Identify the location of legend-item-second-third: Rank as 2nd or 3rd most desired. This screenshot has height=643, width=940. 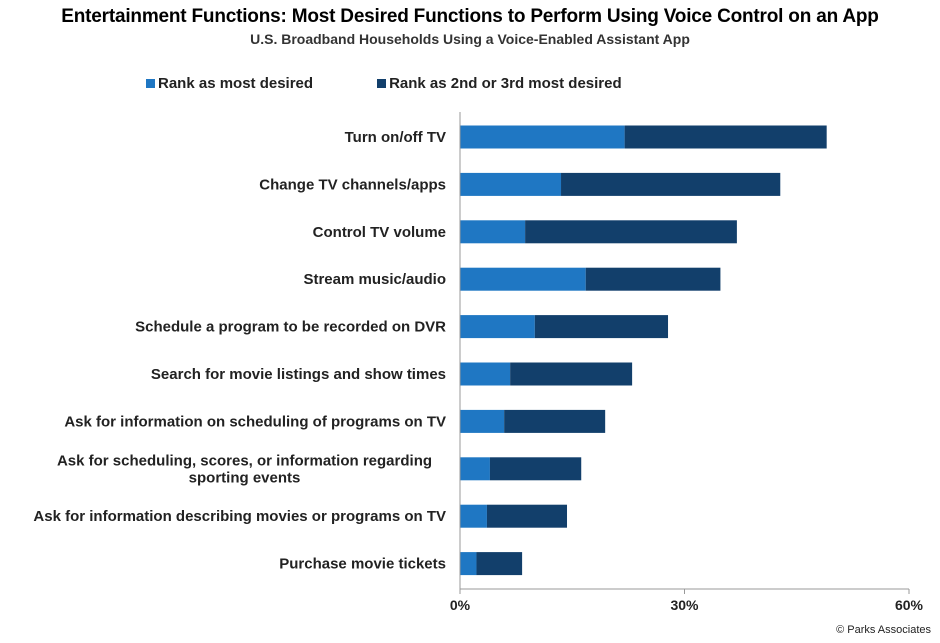
(499, 83).